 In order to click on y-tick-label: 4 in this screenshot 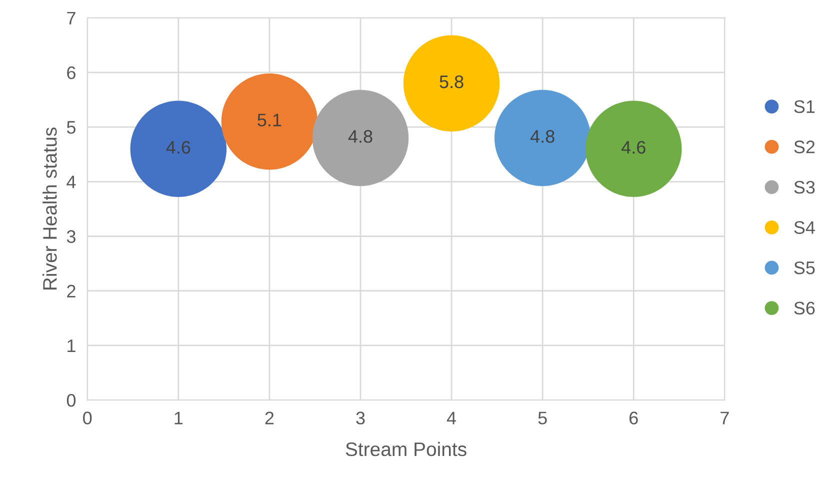, I will do `click(71, 182)`.